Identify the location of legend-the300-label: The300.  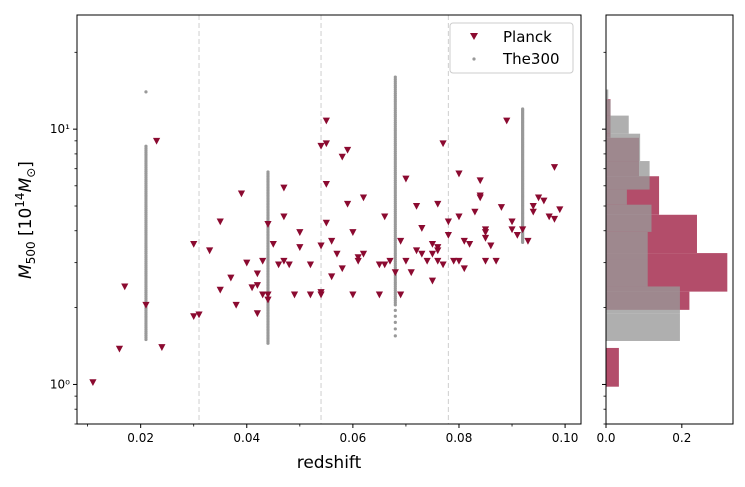
(531, 59).